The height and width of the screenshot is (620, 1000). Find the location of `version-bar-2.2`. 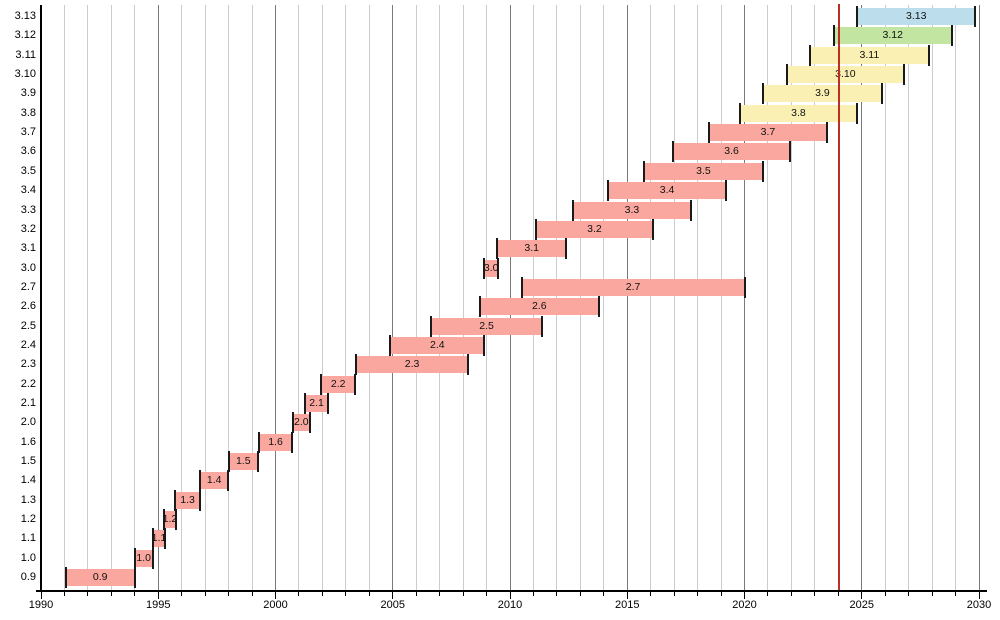

version-bar-2.2 is located at coordinates (338, 384).